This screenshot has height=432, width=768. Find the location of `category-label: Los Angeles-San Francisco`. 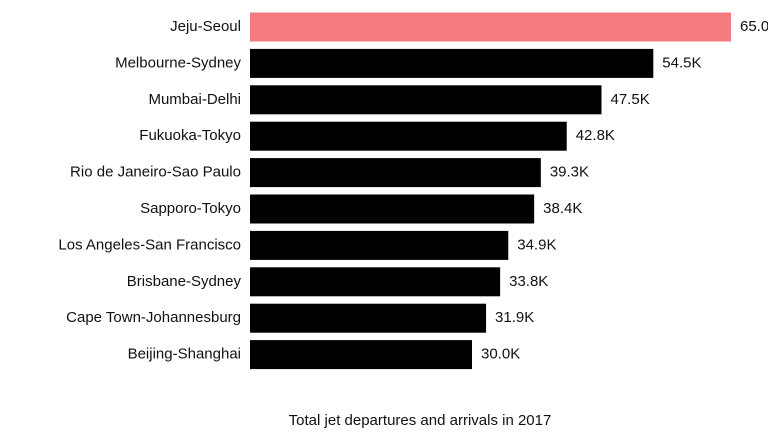

category-label: Los Angeles-San Francisco is located at coordinates (149, 244).